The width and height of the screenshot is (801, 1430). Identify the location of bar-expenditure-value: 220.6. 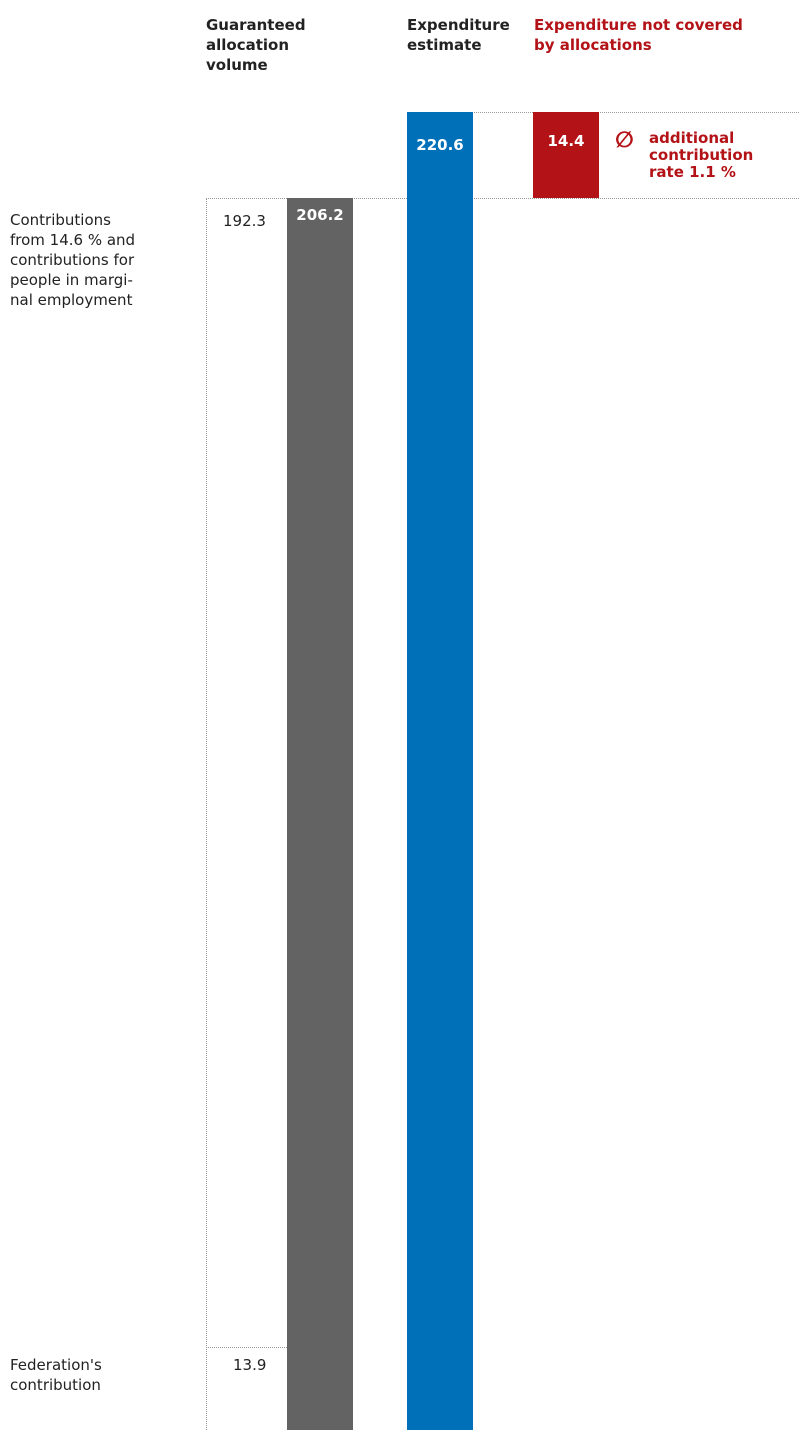
(440, 145).